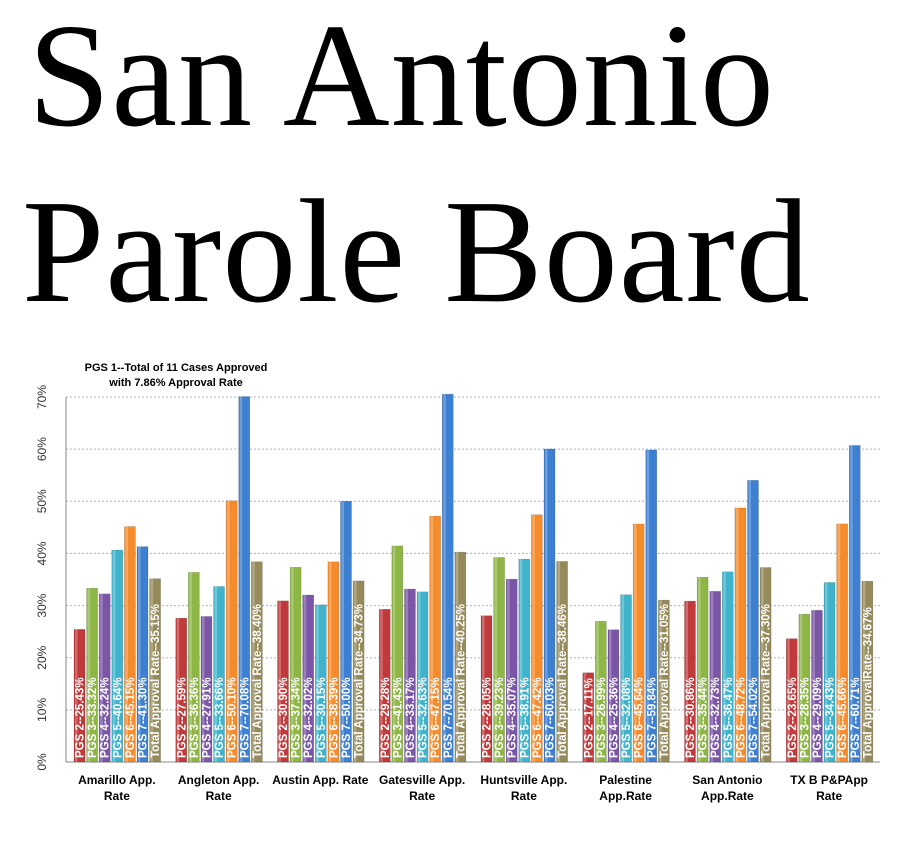 This screenshot has width=908, height=863. I want to click on bar-data-label: PGS 2--27.59%, so click(182, 717).